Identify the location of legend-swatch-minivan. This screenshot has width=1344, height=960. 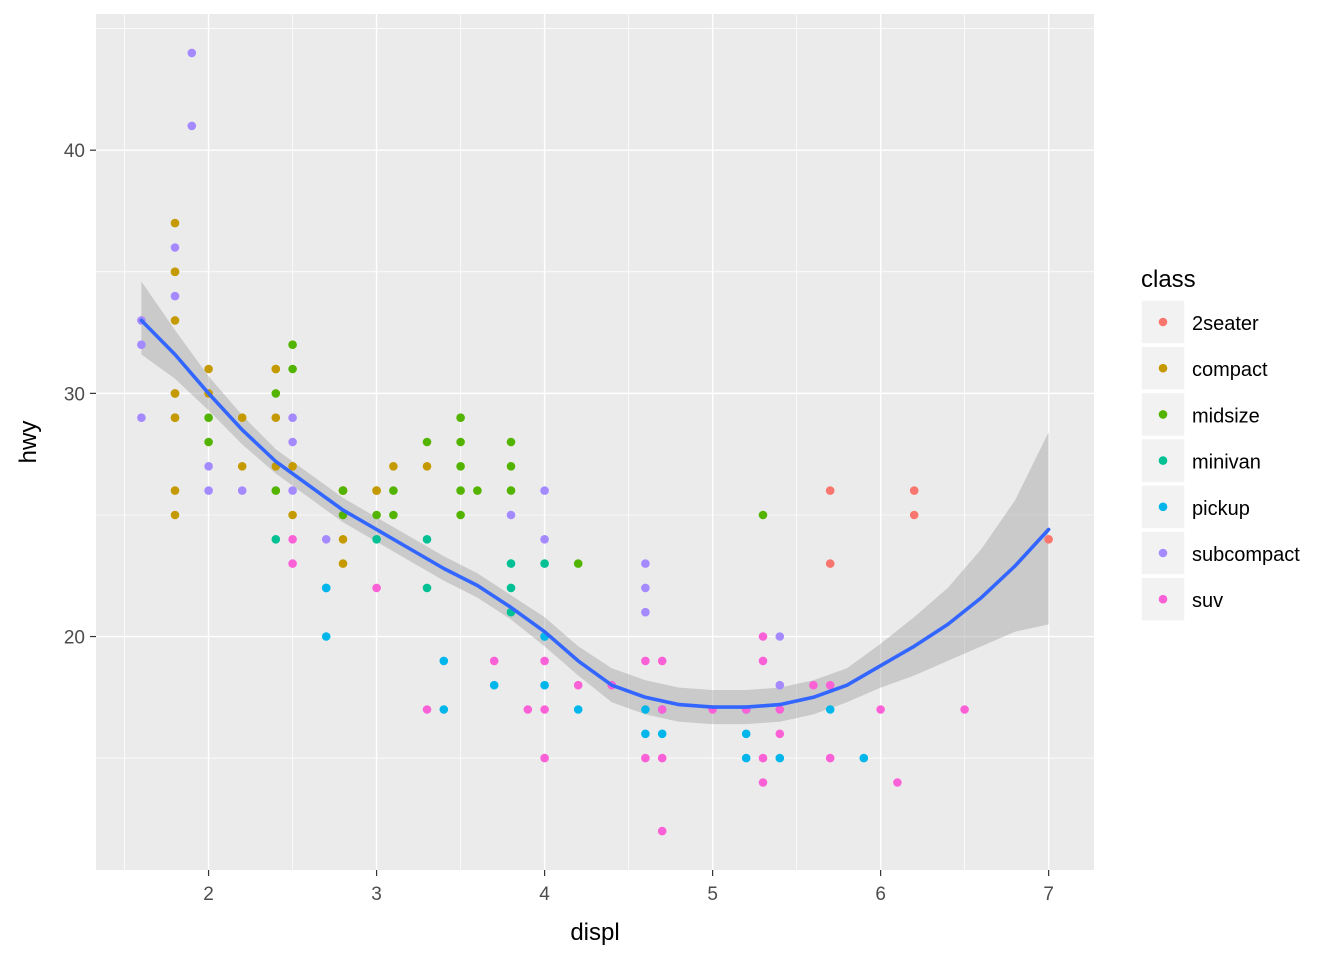
(1163, 460).